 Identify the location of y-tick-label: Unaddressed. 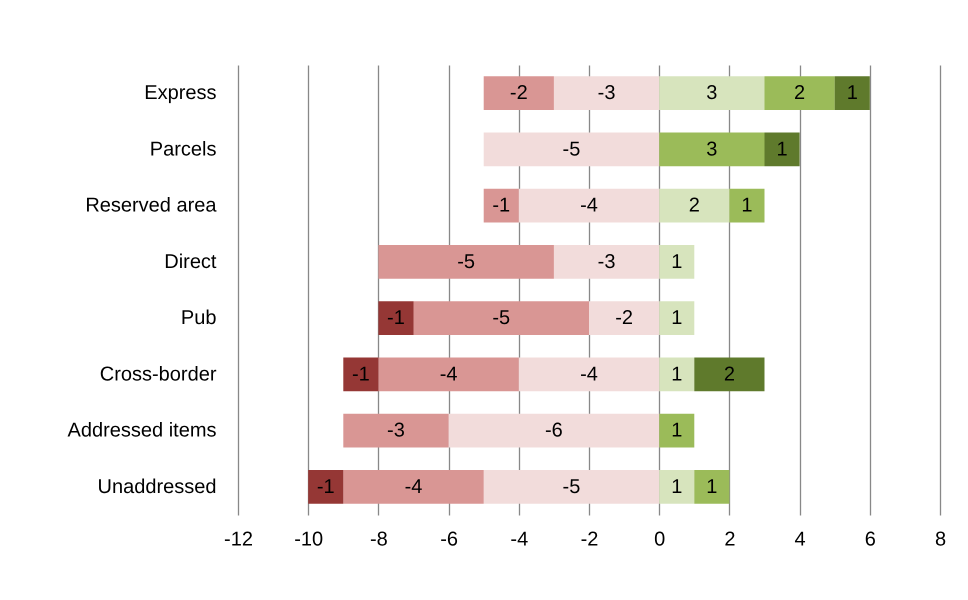
(157, 487).